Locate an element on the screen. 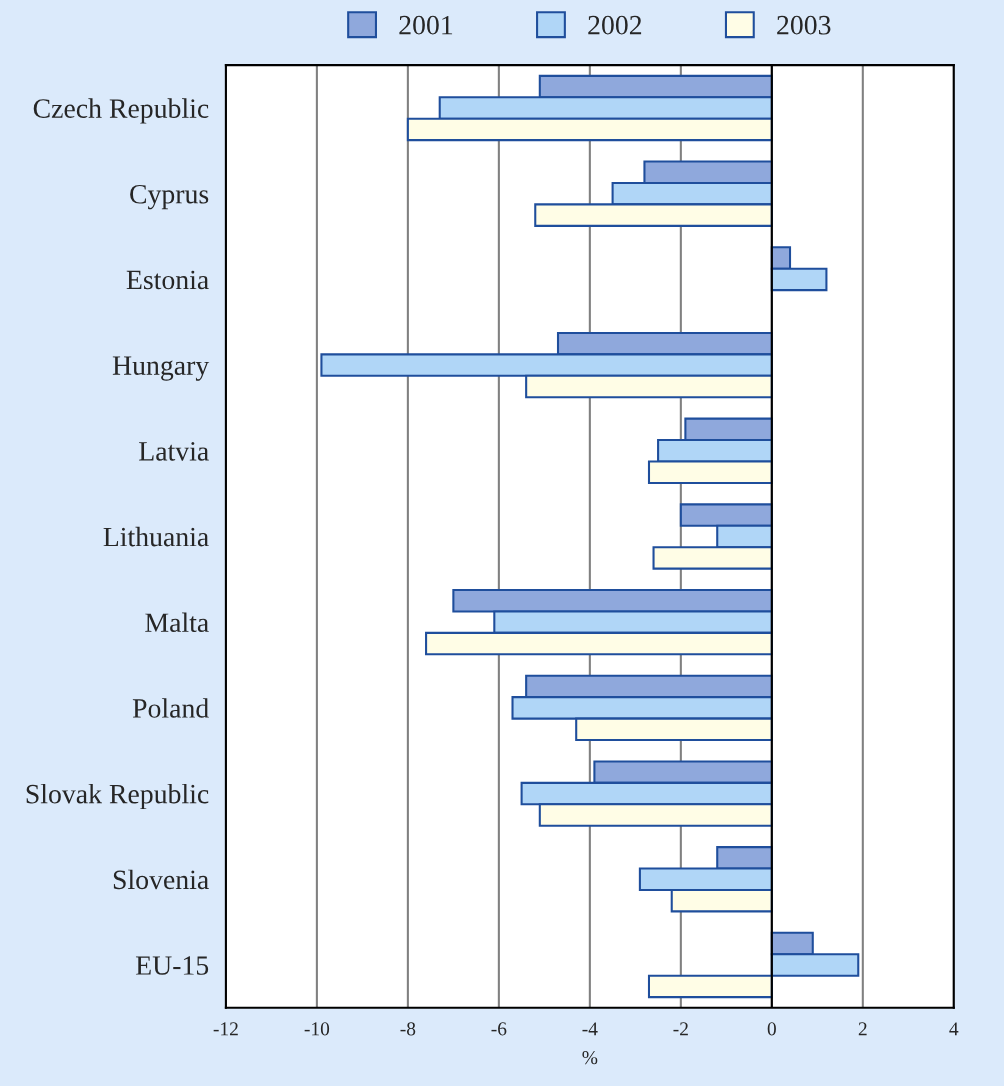 The height and width of the screenshot is (1086, 1004). bar is located at coordinates (710, 986).